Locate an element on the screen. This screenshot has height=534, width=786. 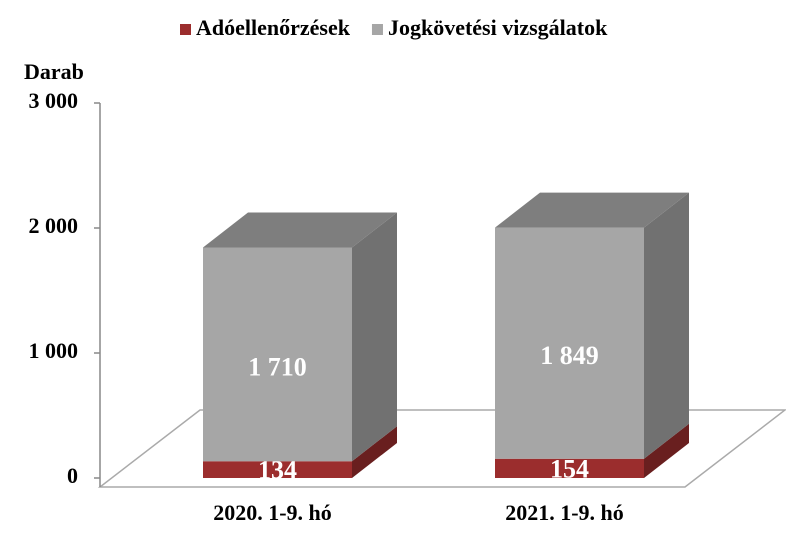
x-tick-label: 2020. 1-9. hó is located at coordinates (272, 512).